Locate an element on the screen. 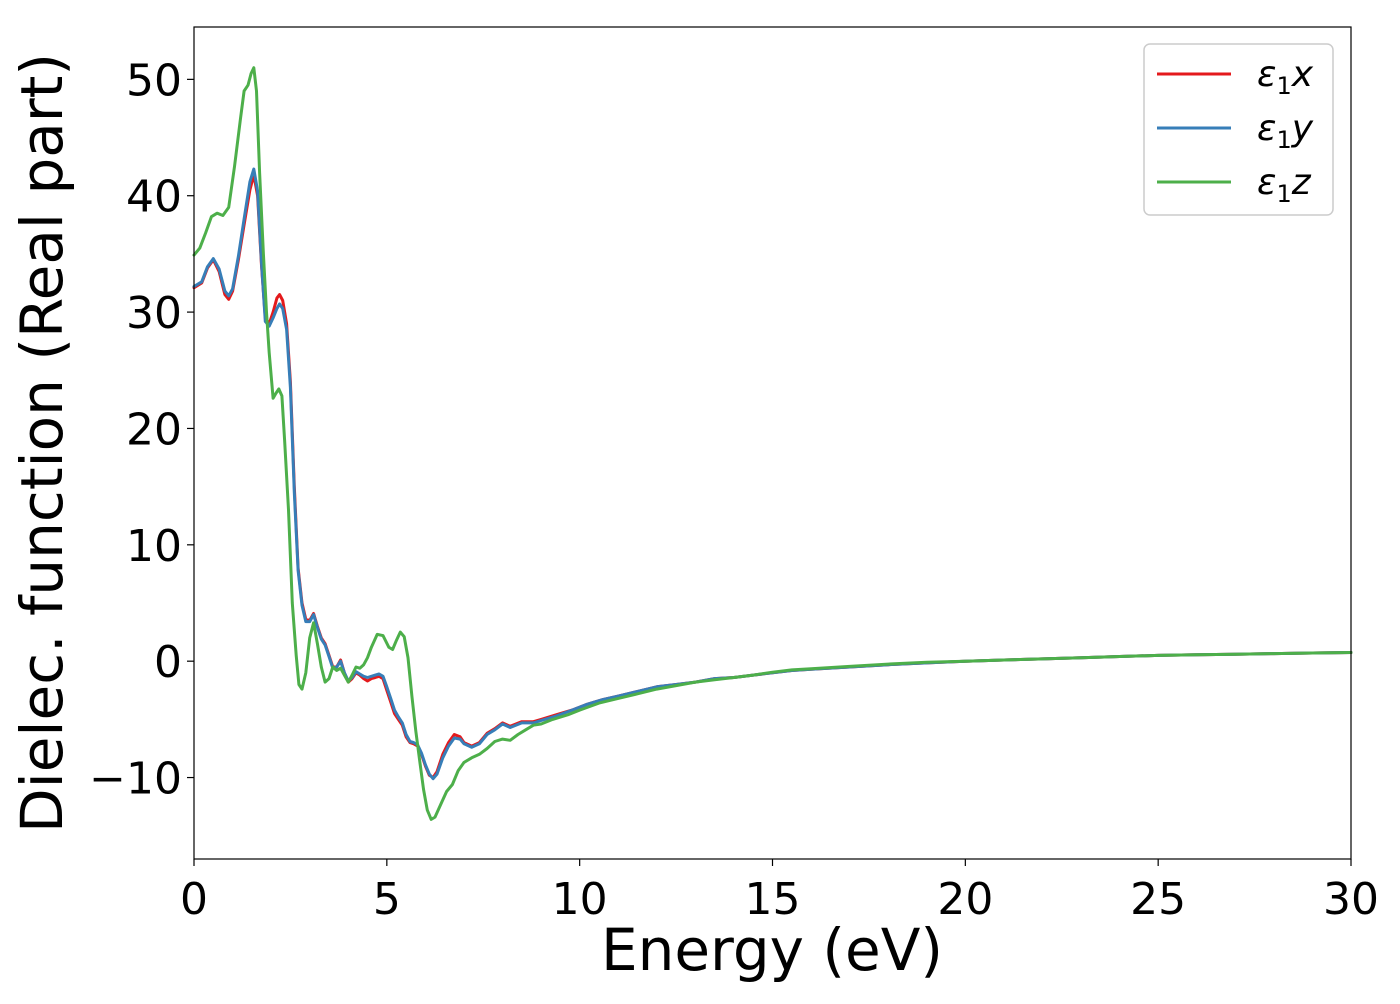 The width and height of the screenshot is (1400, 1004). y-tick-label: 30 is located at coordinates (154, 313).